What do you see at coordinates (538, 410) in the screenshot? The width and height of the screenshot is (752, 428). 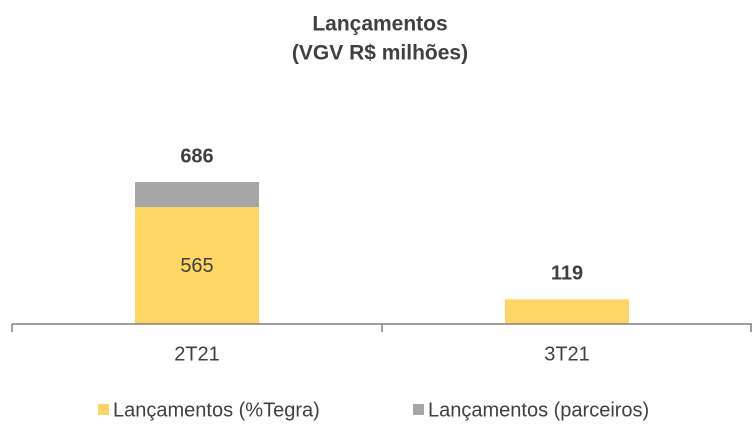 I see `legend-label: Lançamentos (parceiros)` at bounding box center [538, 410].